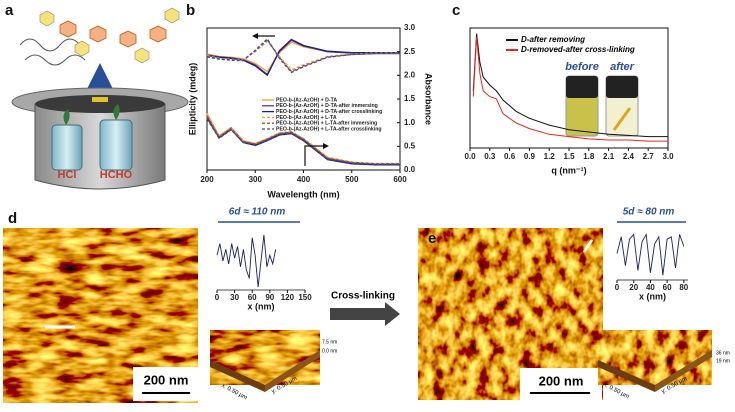  Describe the element at coordinates (410, 27) in the screenshot. I see `y2-tick-label: 3.0` at that location.